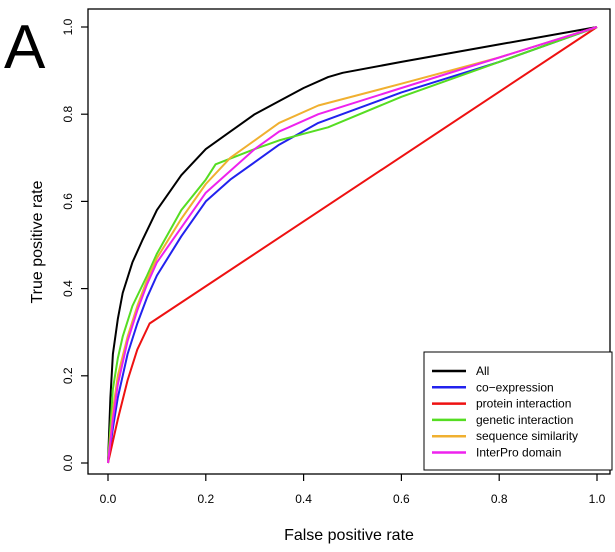 The image size is (615, 552). Describe the element at coordinates (74, 244) in the screenshot. I see `y-axis: 0.0 0.2 0.4 0.6 0.8 1.0` at that location.